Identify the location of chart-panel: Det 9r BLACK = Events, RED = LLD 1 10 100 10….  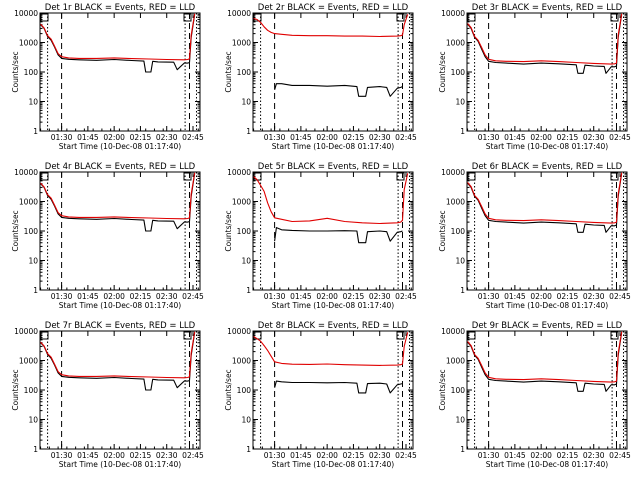
(534, 395).